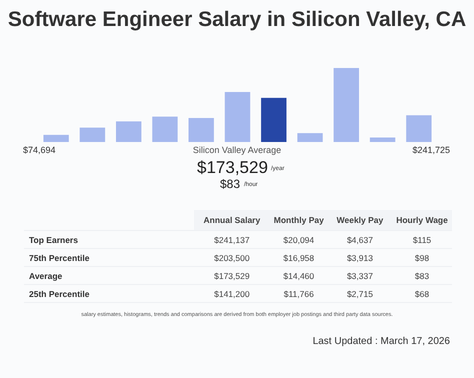 Image resolution: width=474 pixels, height=378 pixels. Describe the element at coordinates (232, 239) in the screenshot. I see `text: $241,137` at that location.